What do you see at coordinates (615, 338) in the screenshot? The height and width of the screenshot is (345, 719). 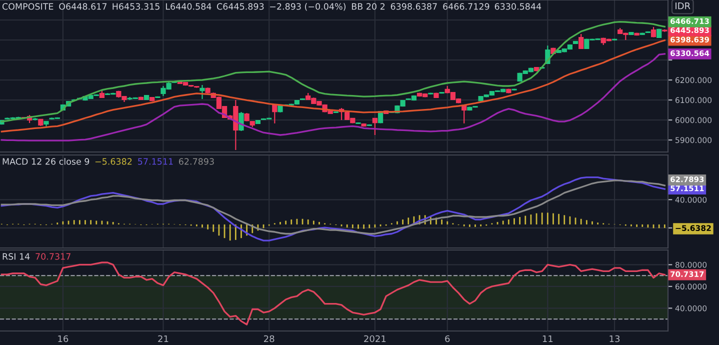 I see `x-tick-label: 13` at bounding box center [615, 338].